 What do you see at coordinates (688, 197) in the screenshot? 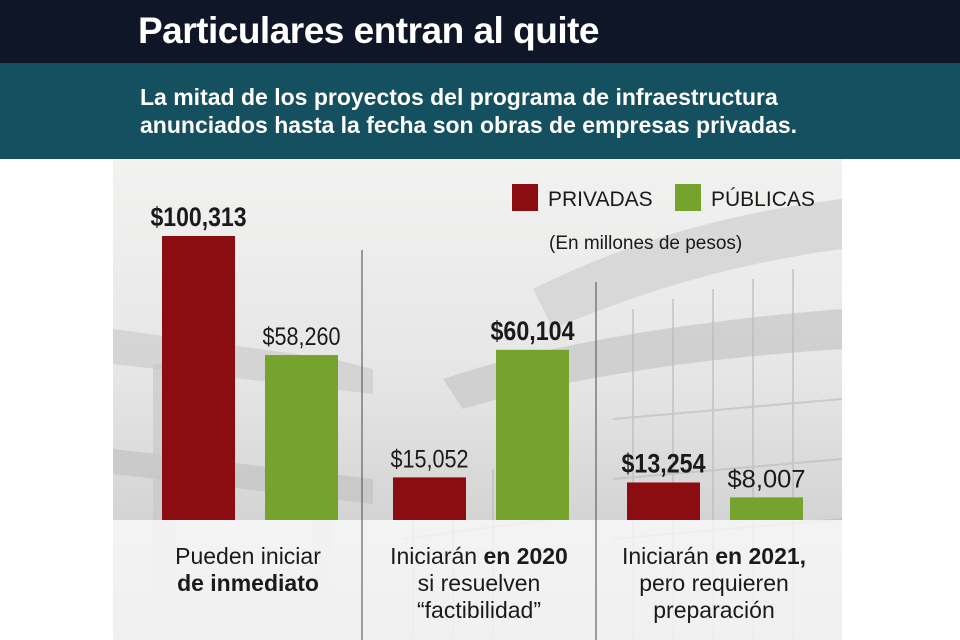
I see `legend-swatch-públicas` at bounding box center [688, 197].